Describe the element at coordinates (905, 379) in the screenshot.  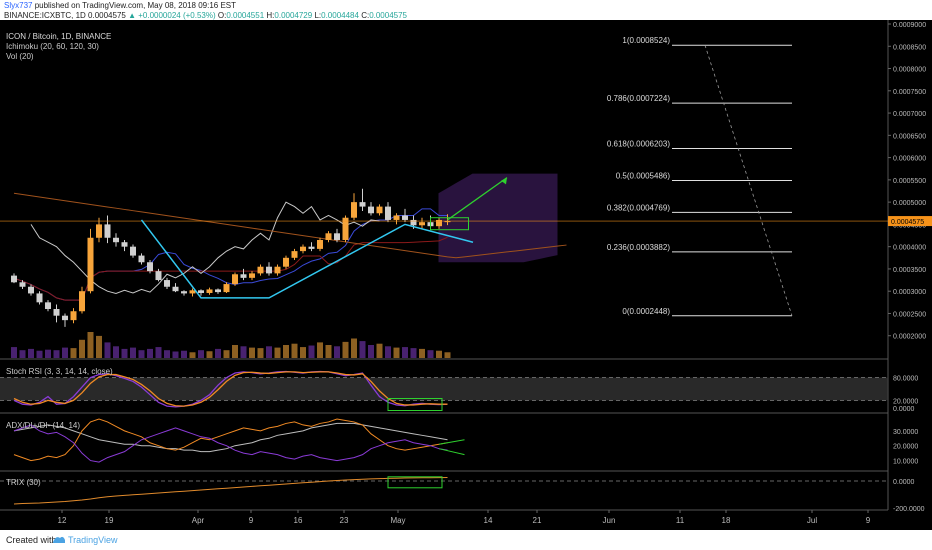
I see `stoch-axis-label: 80.0000` at that location.